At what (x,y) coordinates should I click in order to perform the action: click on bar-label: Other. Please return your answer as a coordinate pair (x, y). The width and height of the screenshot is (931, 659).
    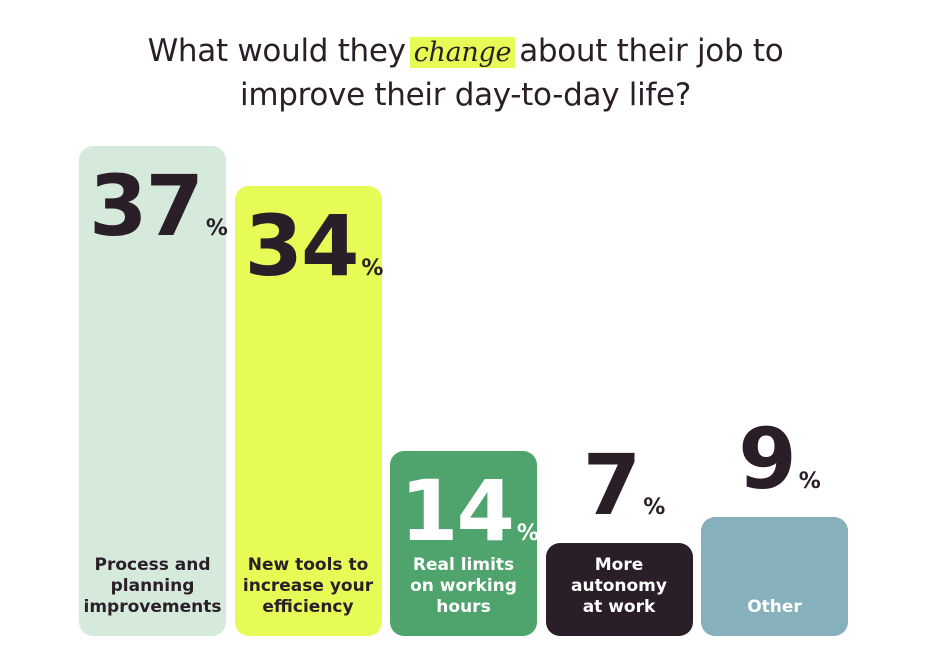
    Looking at the image, I should click on (774, 606).